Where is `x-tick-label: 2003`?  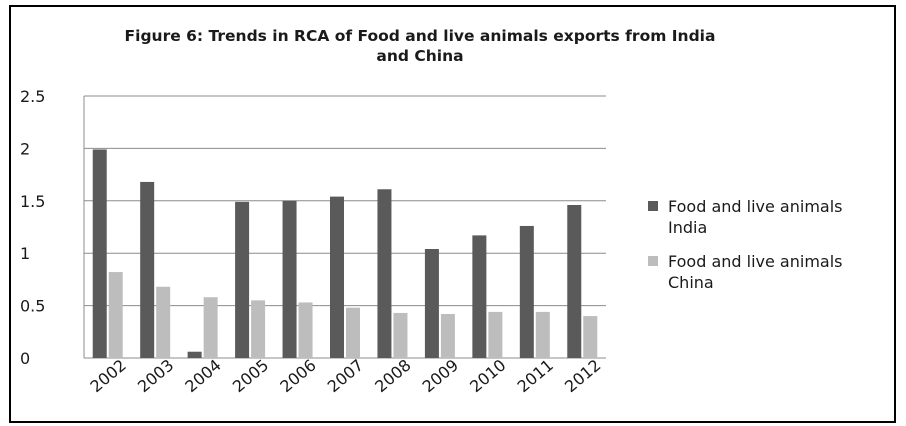
x-tick-label: 2003 is located at coordinates (155, 375).